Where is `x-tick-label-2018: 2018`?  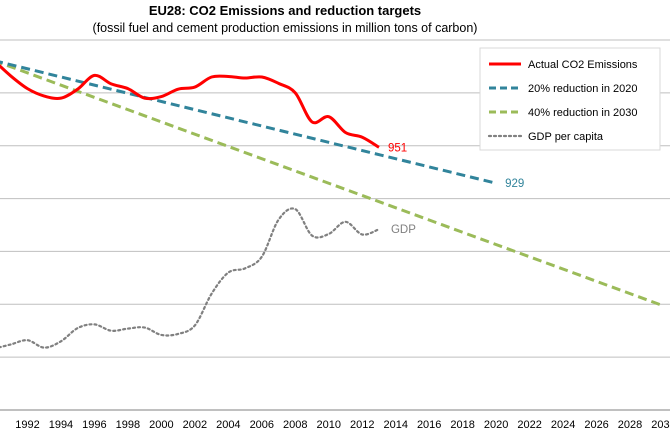
x-tick-label-2018: 2018 is located at coordinates (462, 425).